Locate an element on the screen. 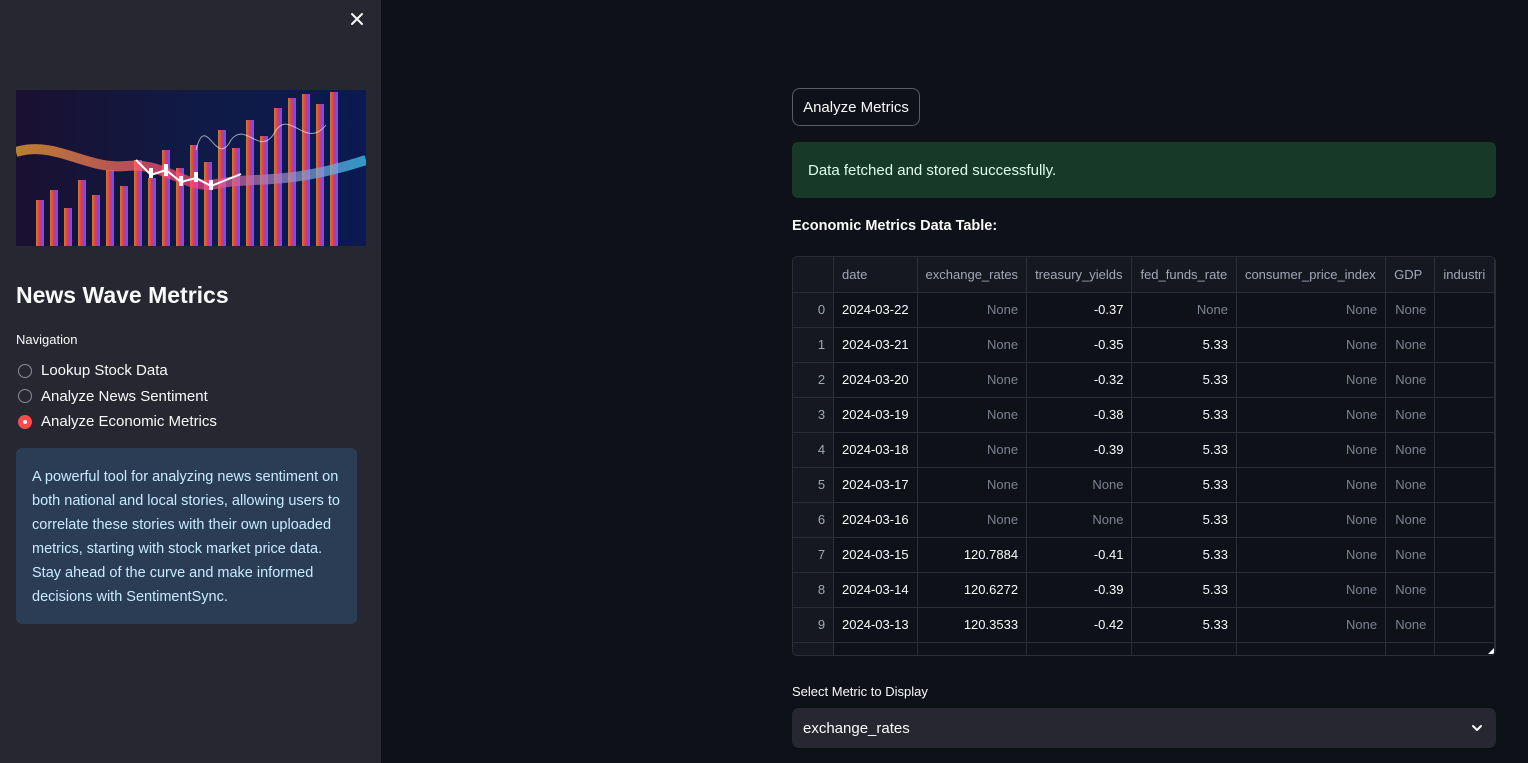 Image resolution: width=1528 pixels, height=763 pixels. table-cell: 2024-03-15 is located at coordinates (875, 555).